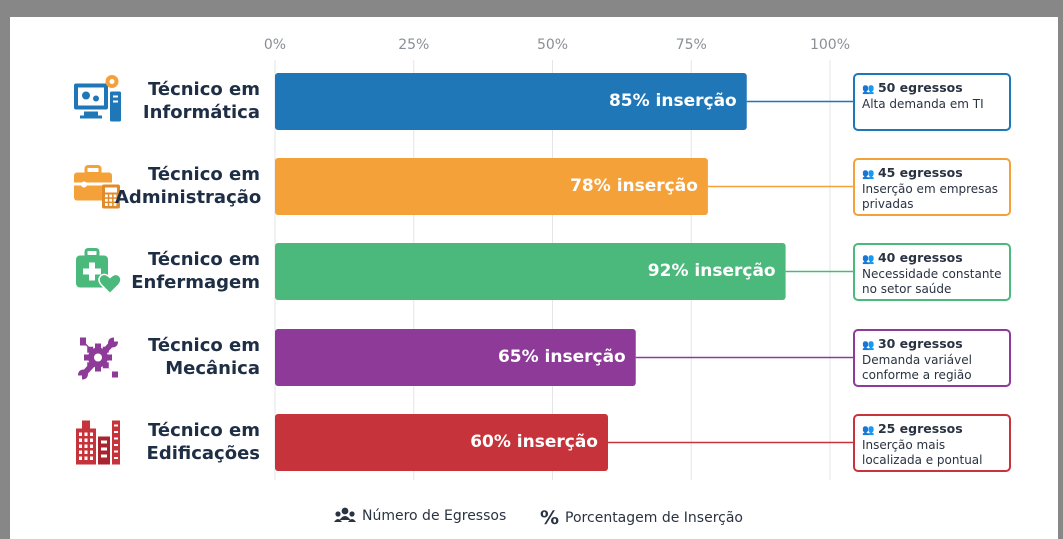 Image resolution: width=1063 pixels, height=539 pixels. What do you see at coordinates (711, 270) in the screenshot?
I see `bar-data-label: 92% inserção` at bounding box center [711, 270].